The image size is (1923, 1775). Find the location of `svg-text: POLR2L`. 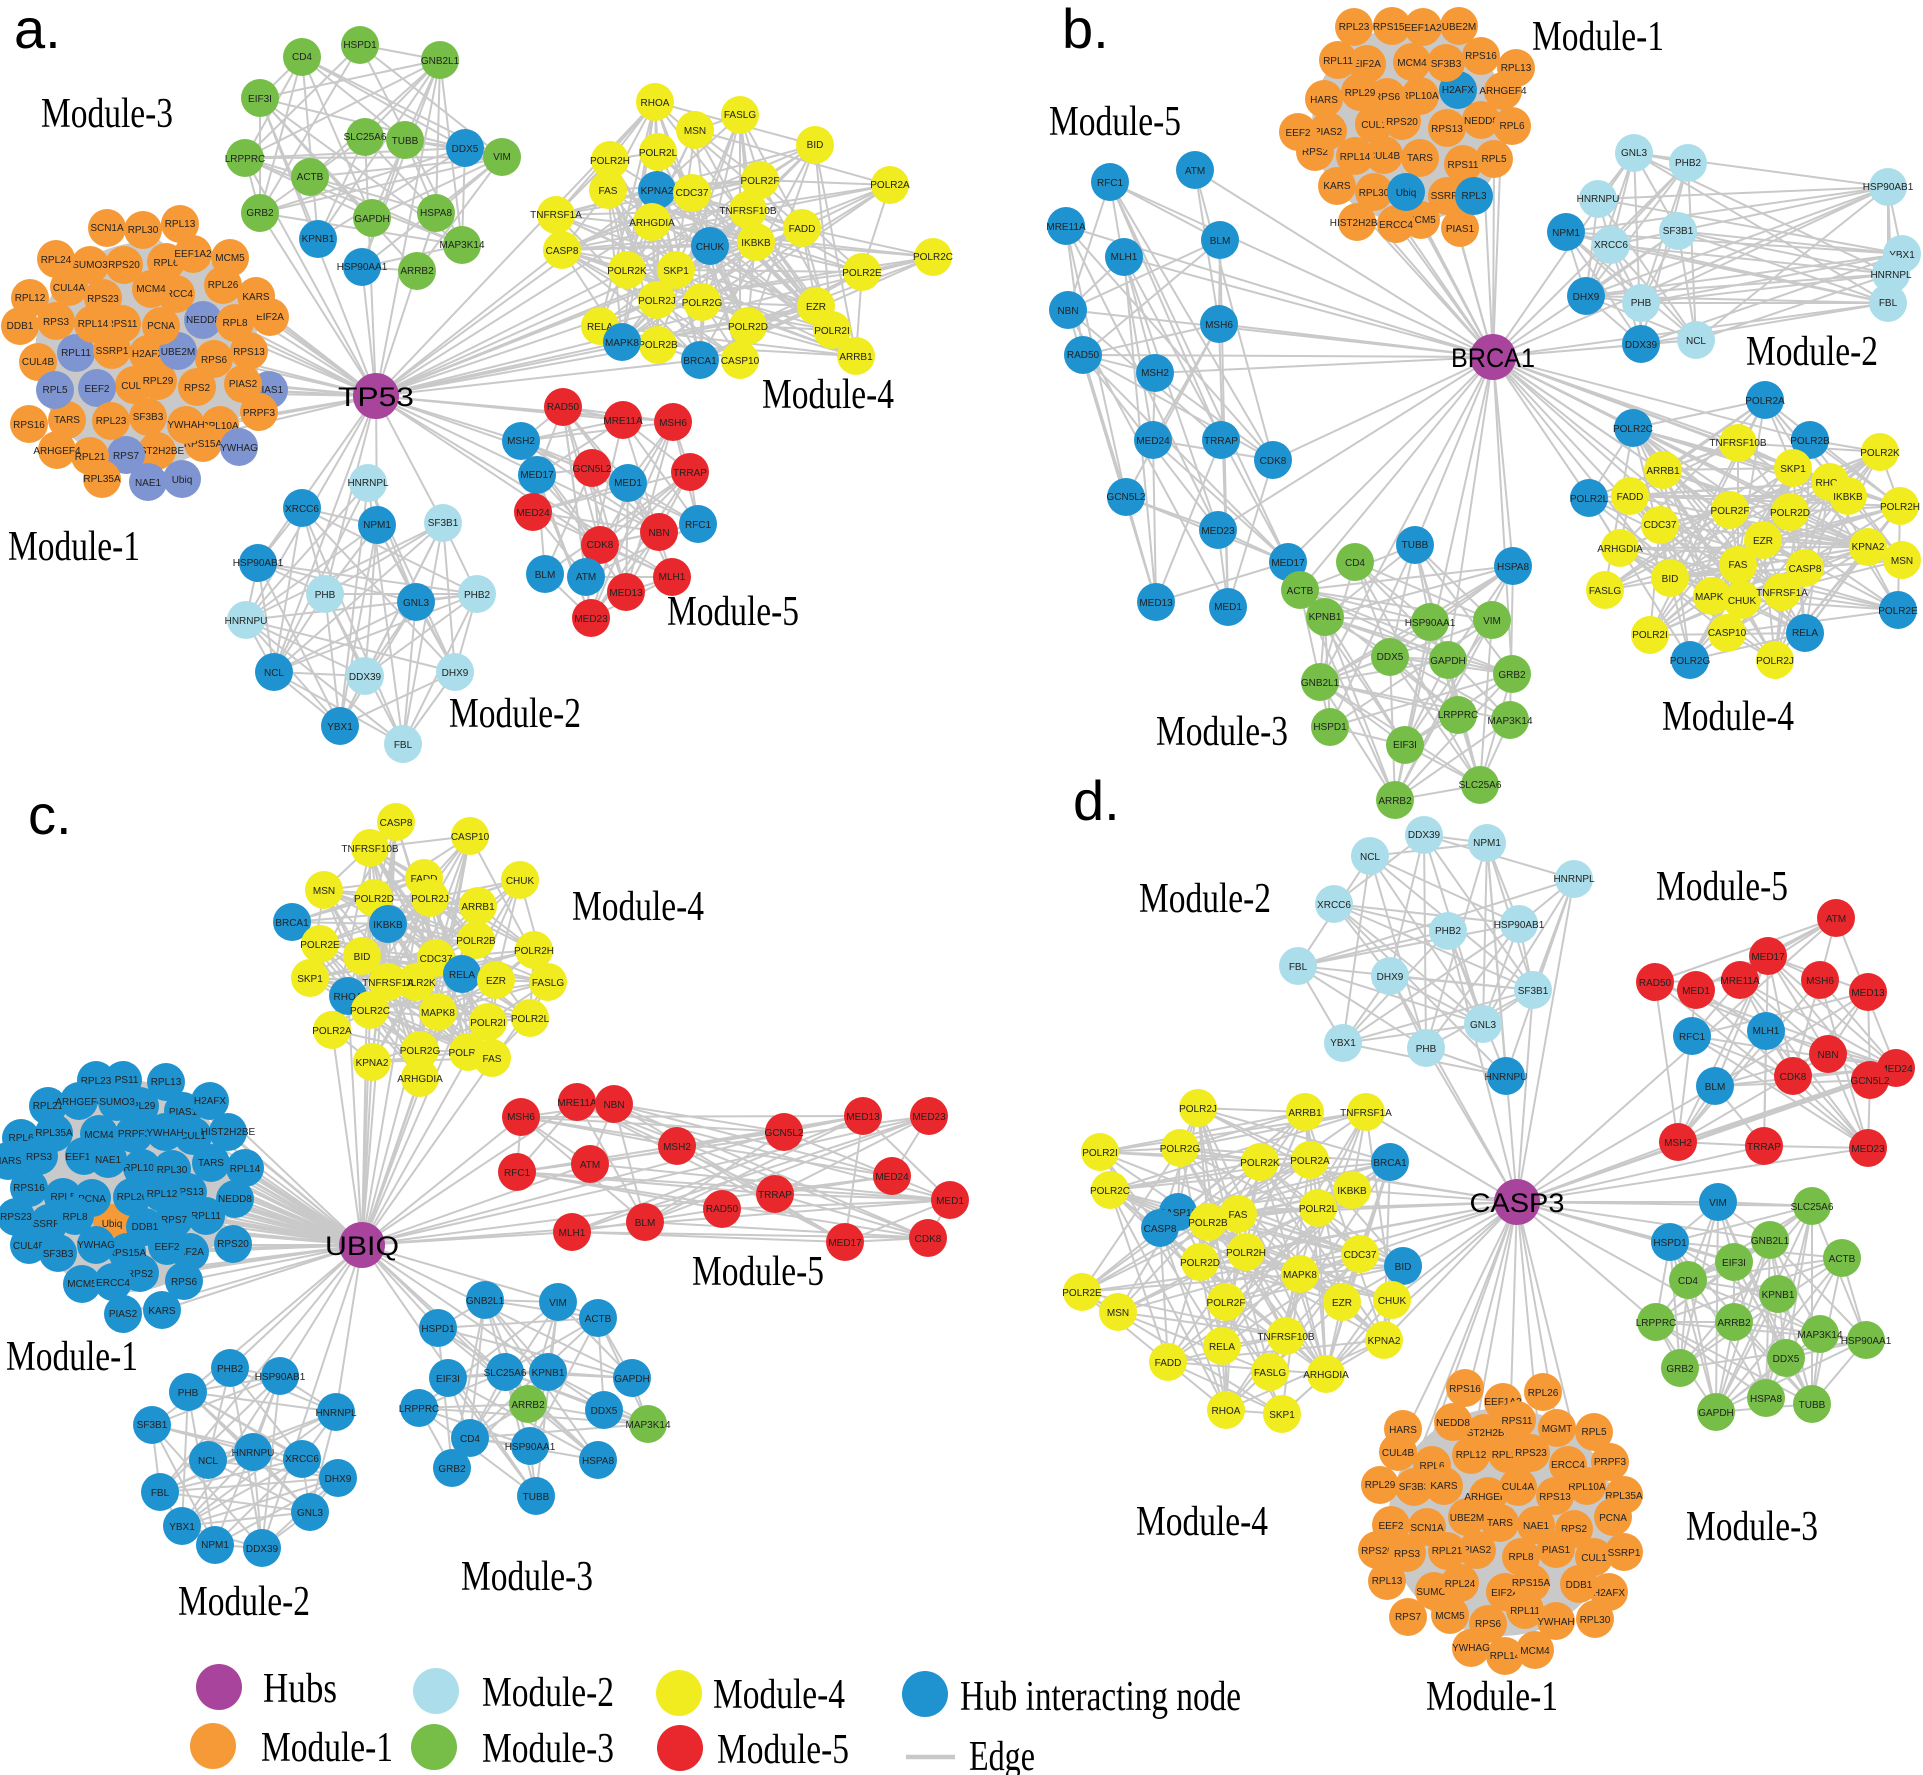

svg-text: POLR2L is located at coordinates (658, 153).